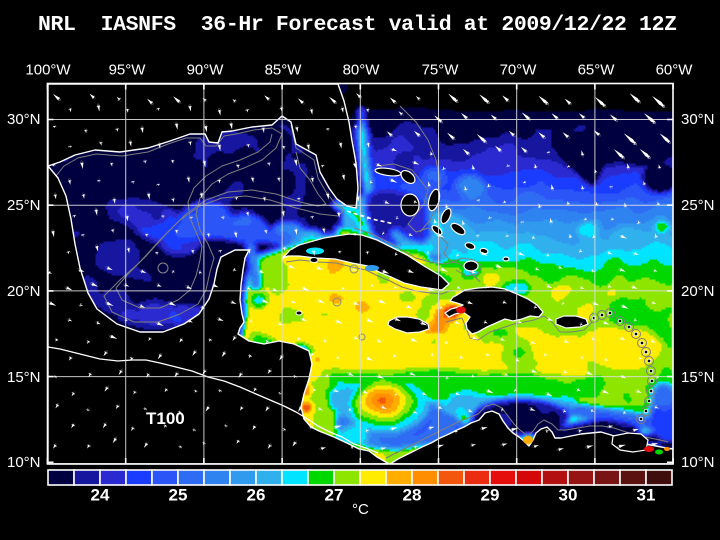  Describe the element at coordinates (568, 495) in the screenshot. I see `svg-text: 30` at that location.